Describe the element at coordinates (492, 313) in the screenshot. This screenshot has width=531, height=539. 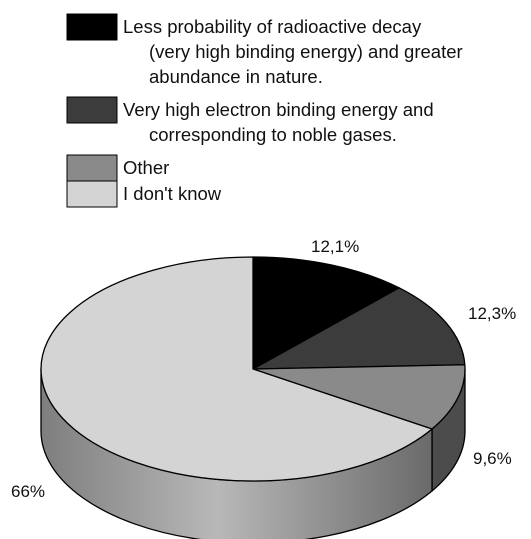
I see `data-label: 12,3%` at that location.